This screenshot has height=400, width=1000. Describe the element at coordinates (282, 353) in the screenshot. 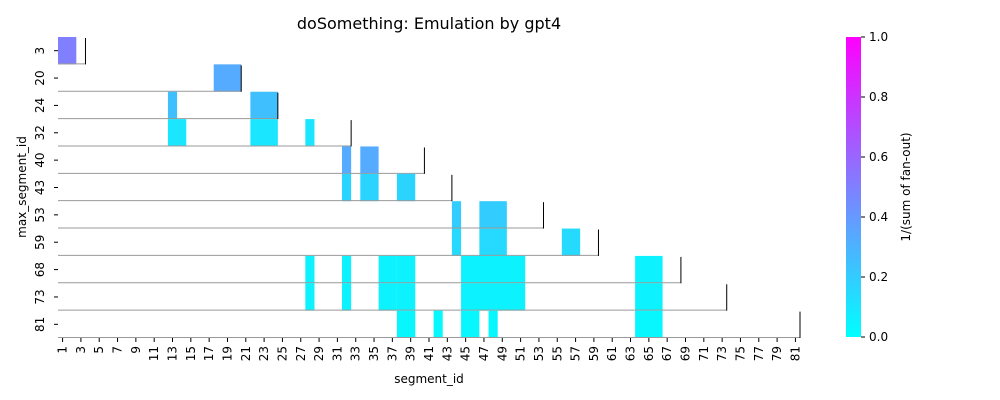

I see `x-tick-label: 25` at that location.